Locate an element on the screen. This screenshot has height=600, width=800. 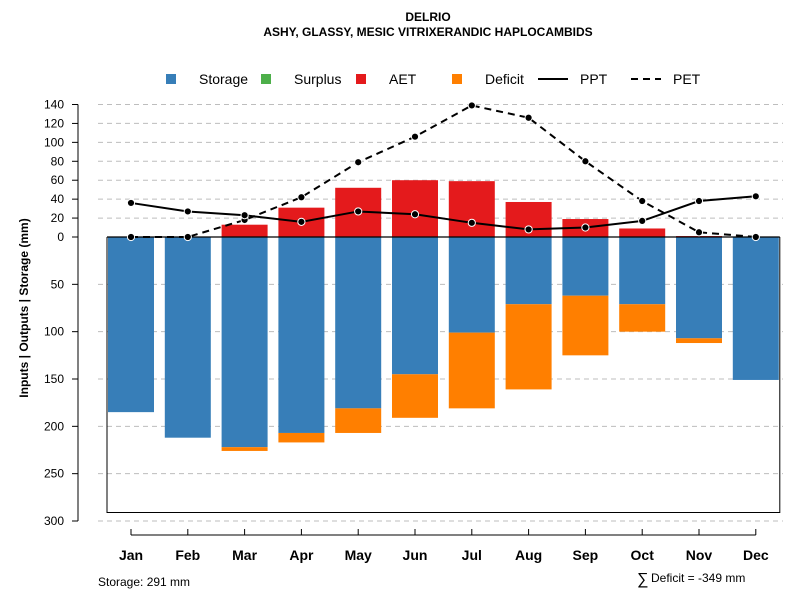
legend-label: Surplus is located at coordinates (317, 79).